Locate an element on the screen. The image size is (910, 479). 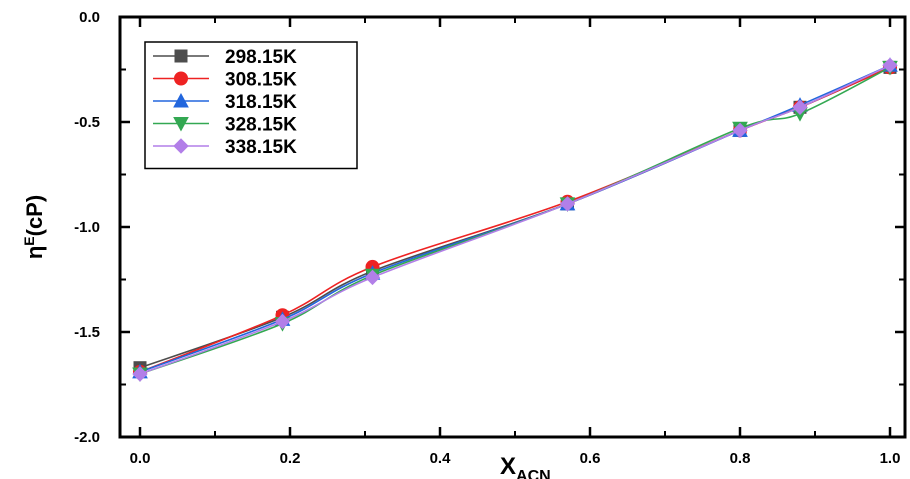
x-tick-labels: 0.0 0.2 0.4 0.6 0.8 1.0 is located at coordinates (515, 458).